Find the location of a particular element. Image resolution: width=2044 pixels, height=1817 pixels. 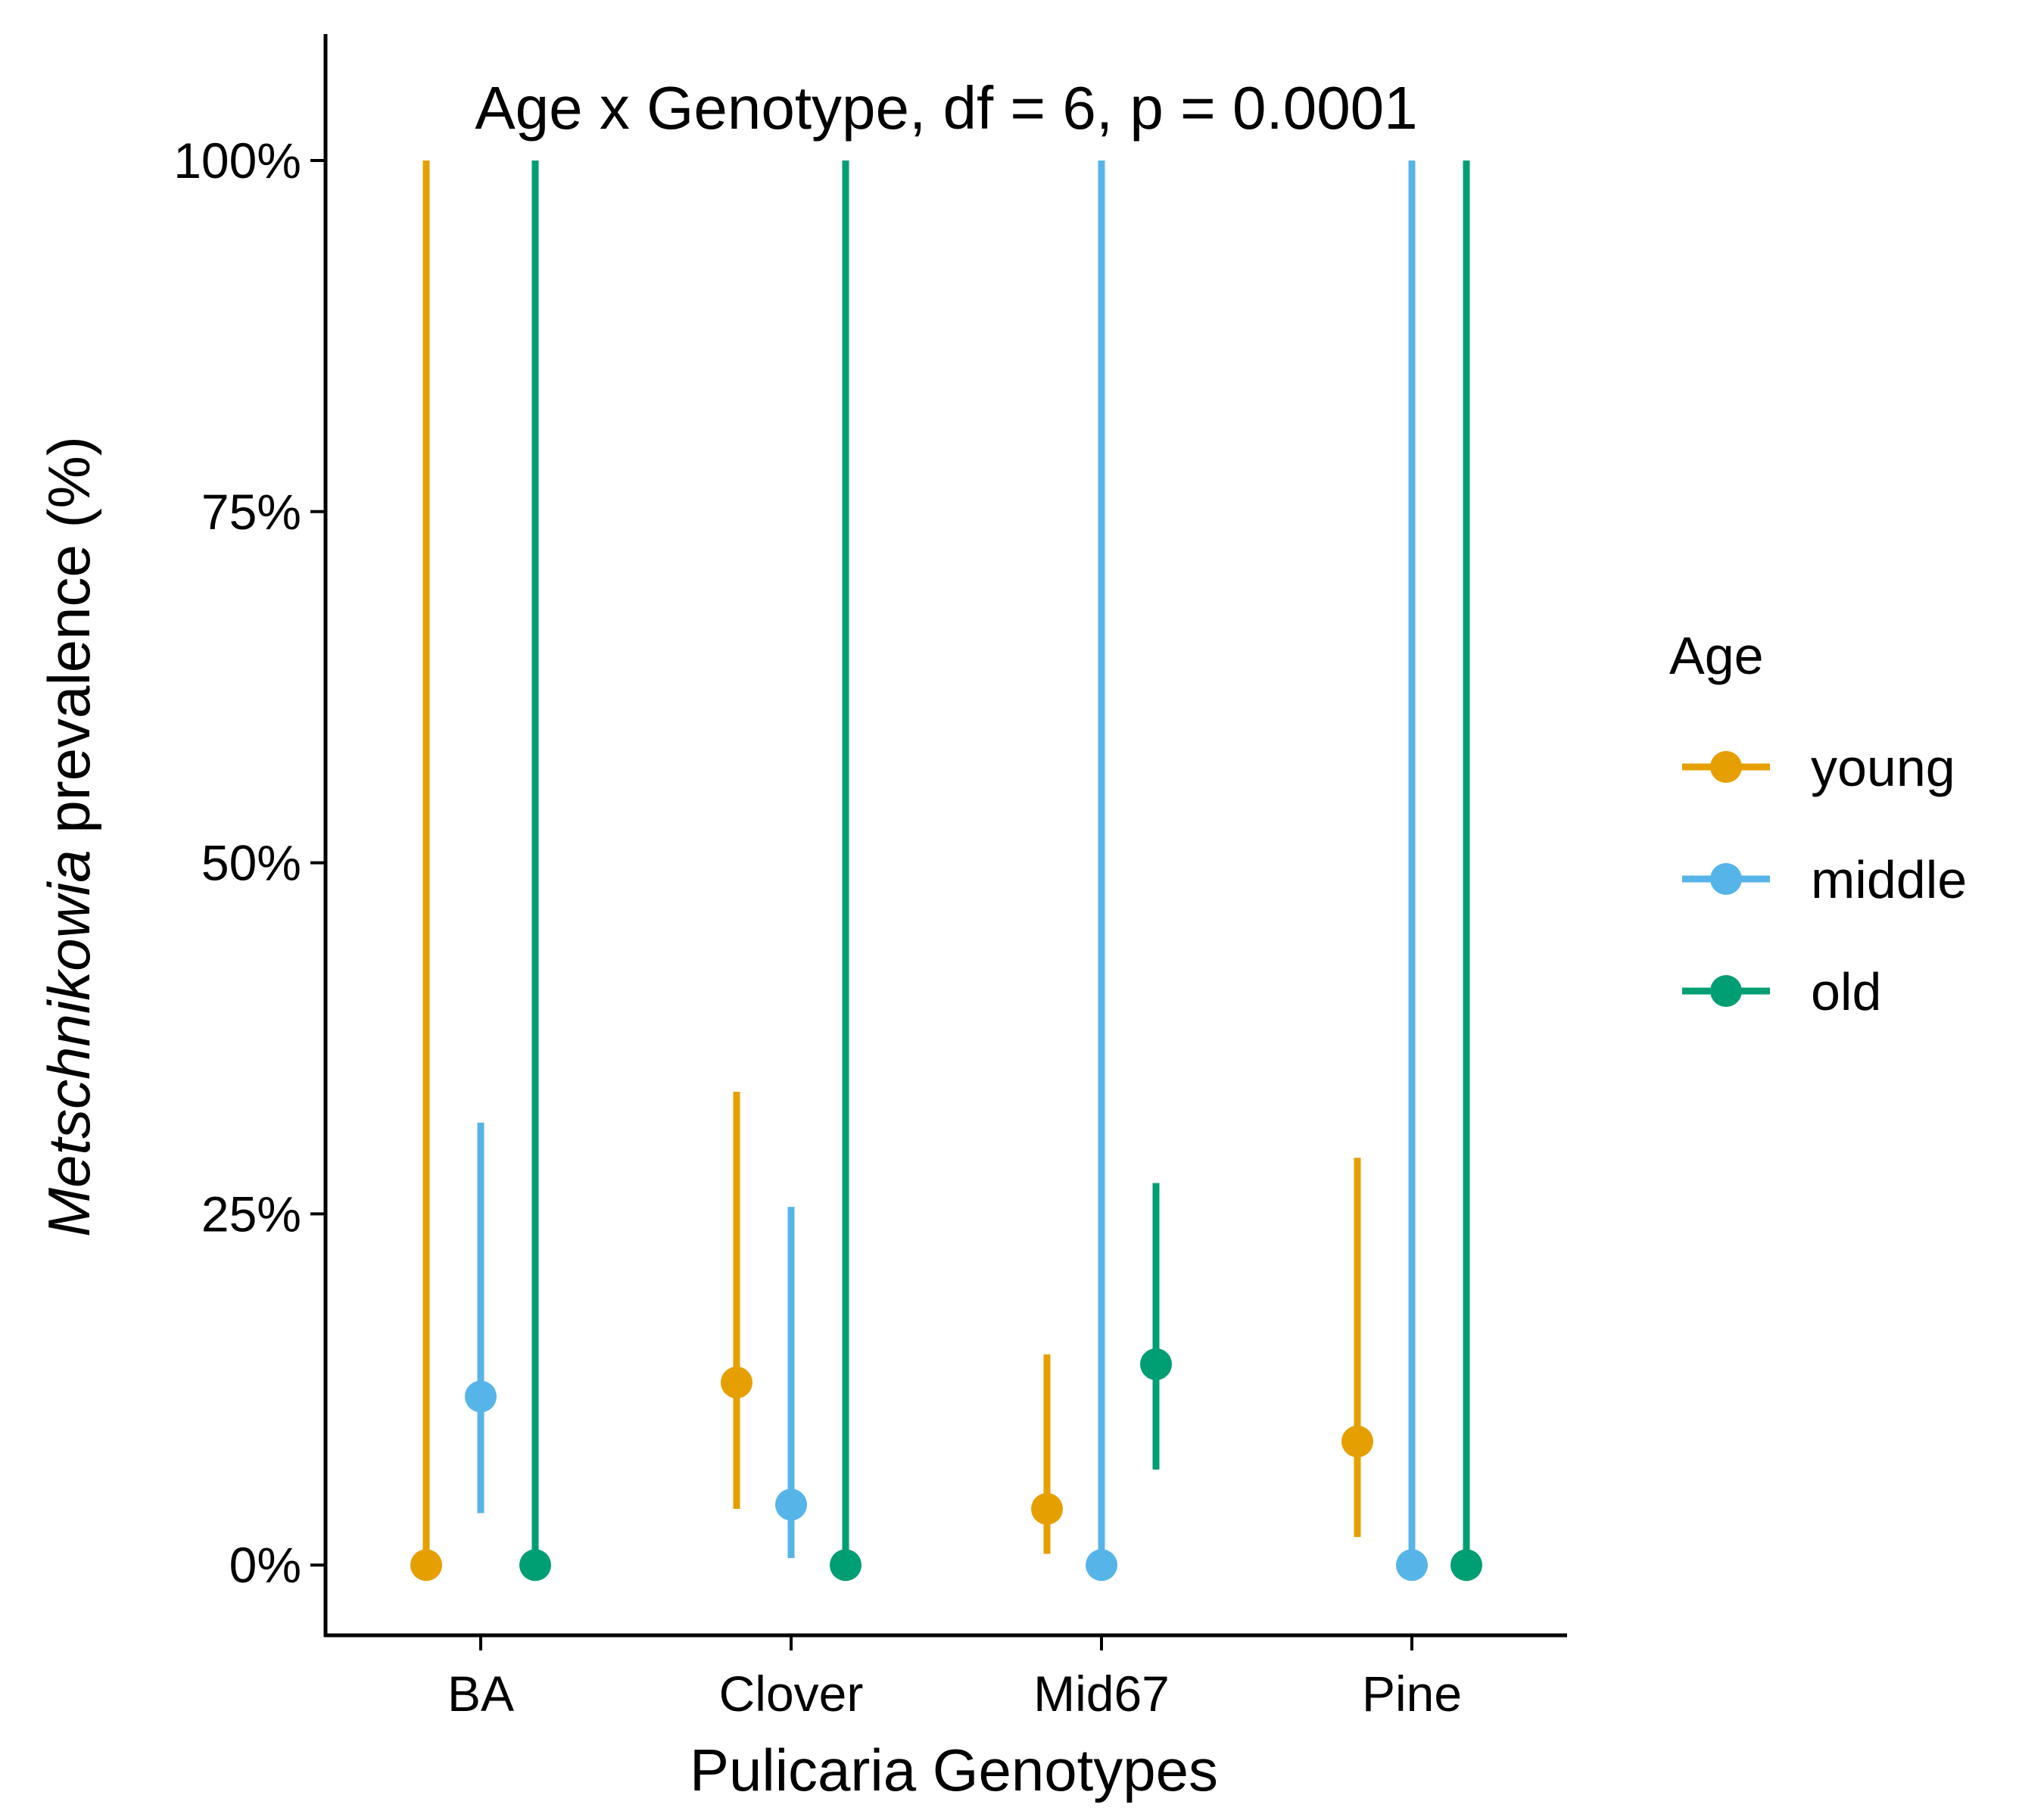

legend-key-point-young is located at coordinates (1726, 767).